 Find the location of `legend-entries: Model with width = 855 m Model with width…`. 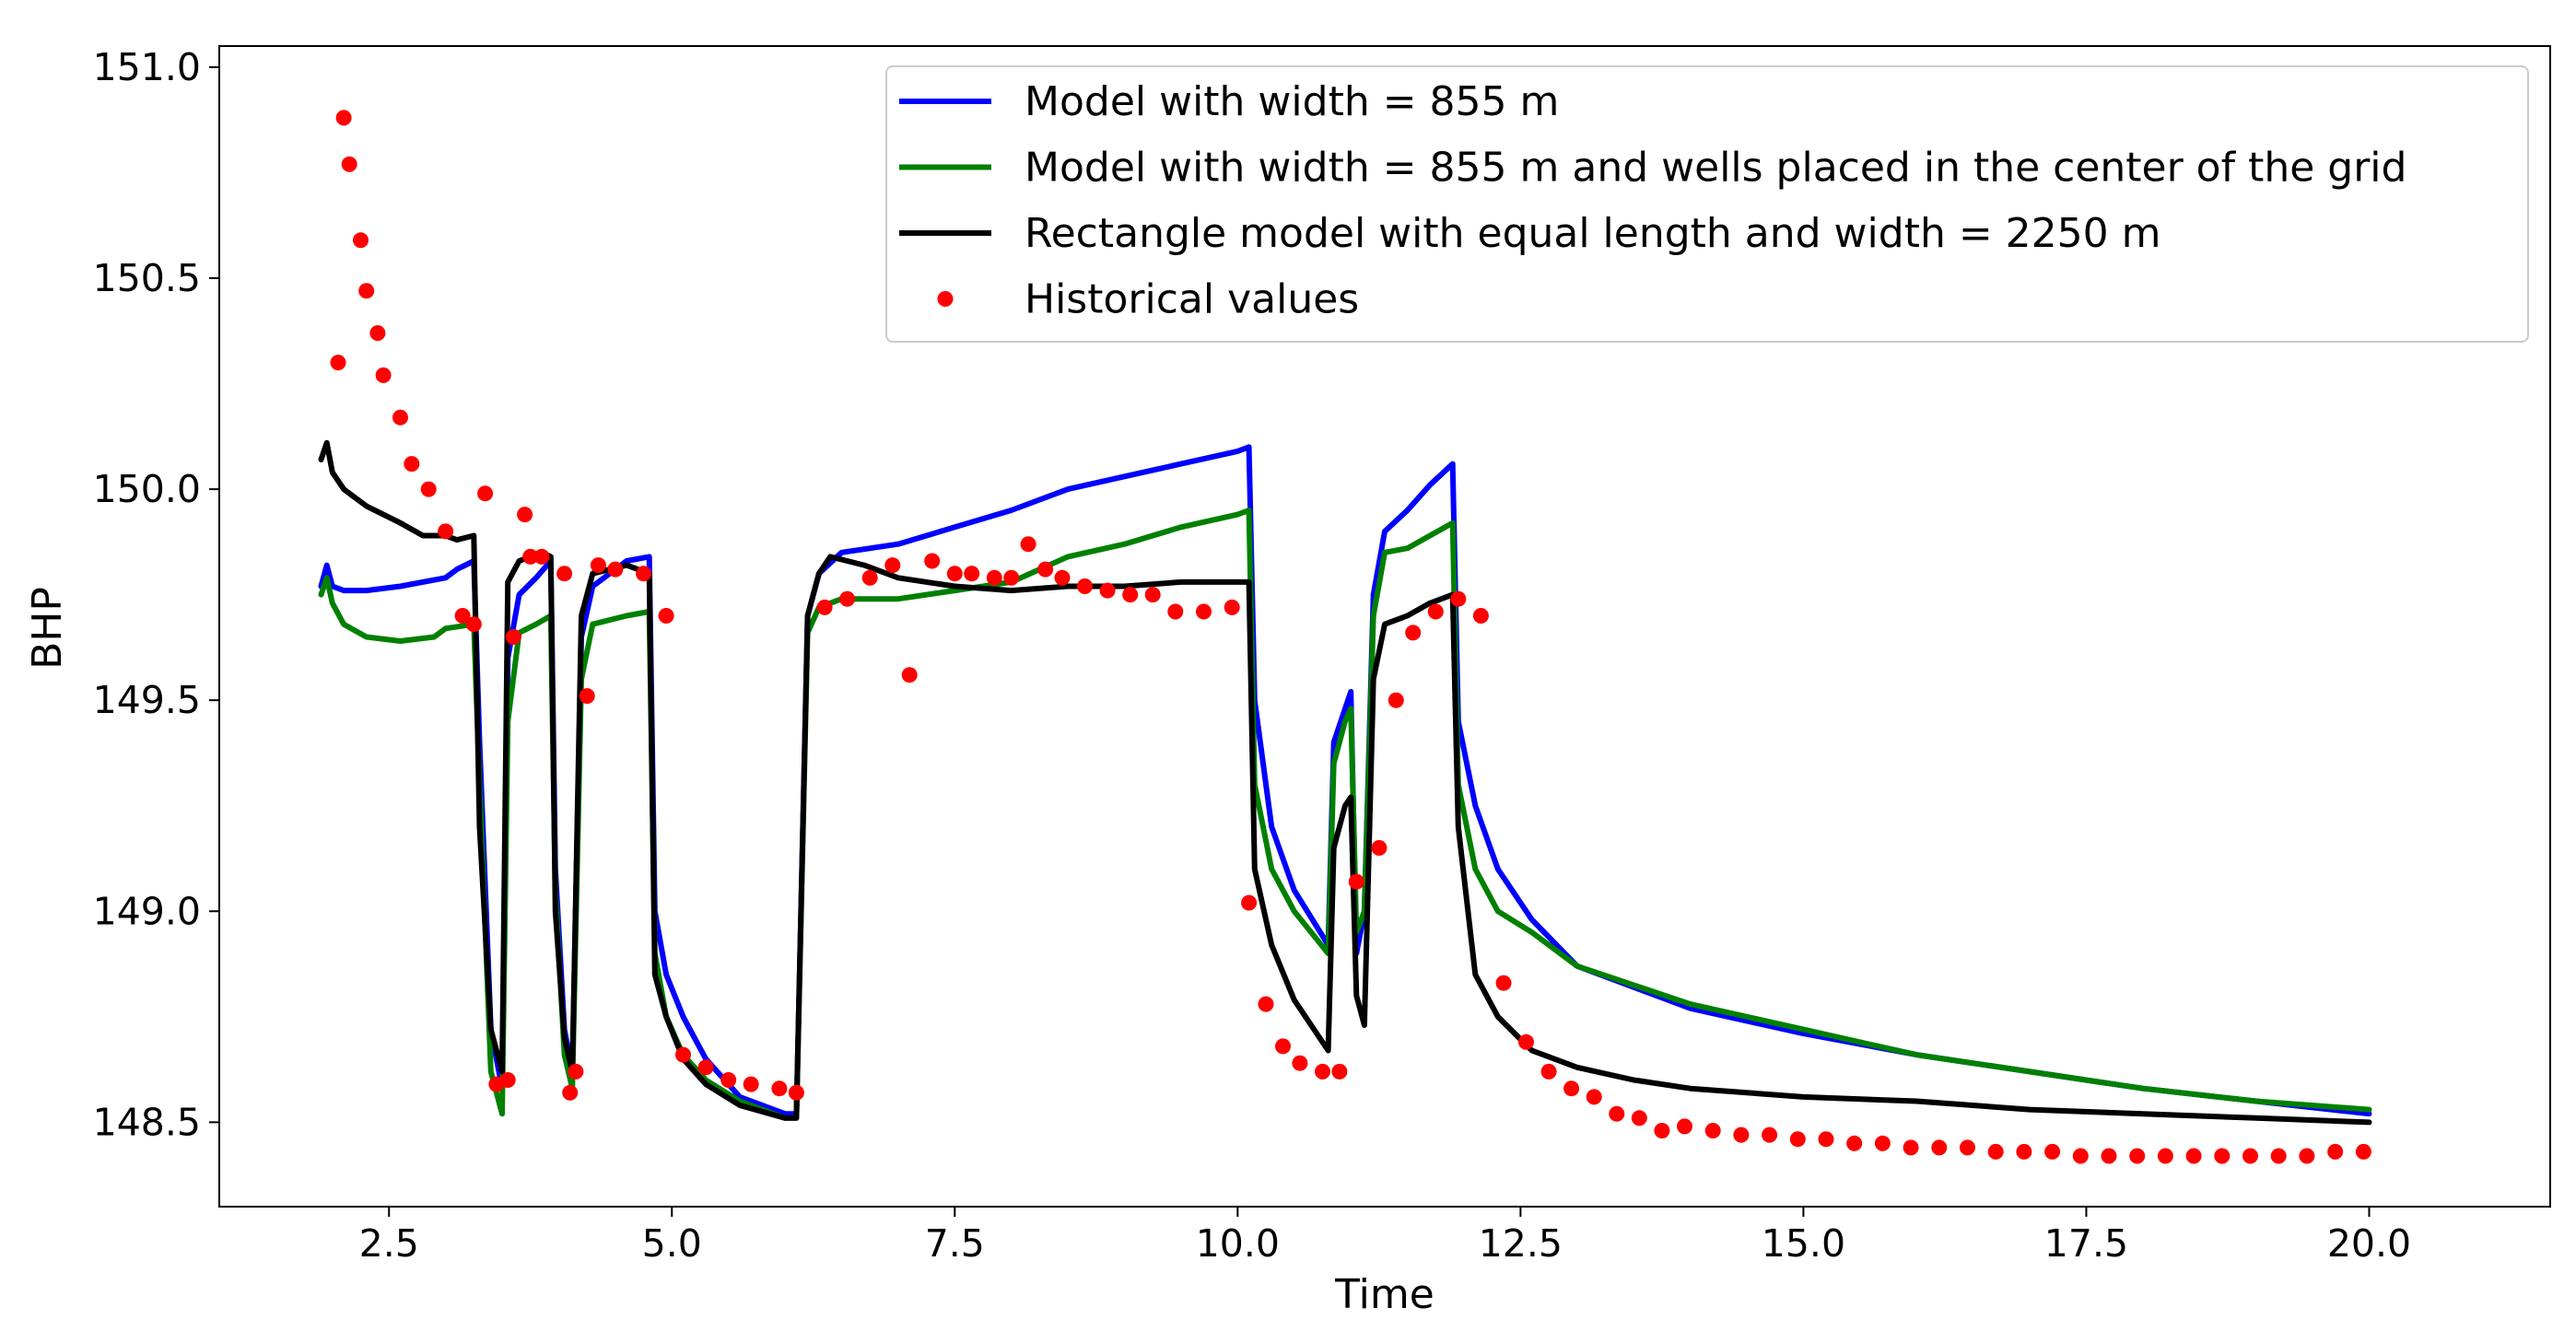

legend-entries: Model with width = 855 m Model with width… is located at coordinates (1652, 200).